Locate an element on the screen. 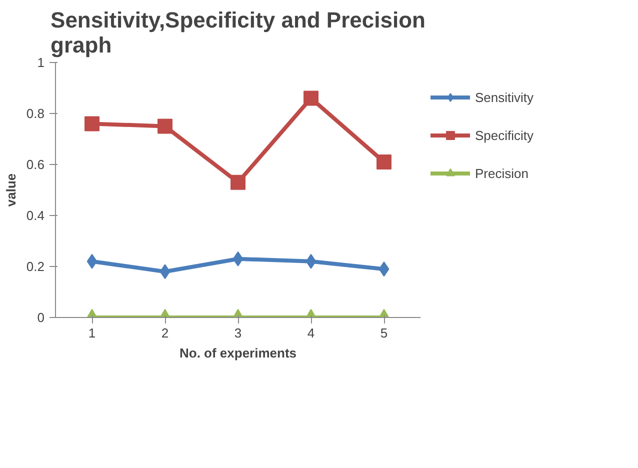  y-tick-label: 0 is located at coordinates (41, 317).